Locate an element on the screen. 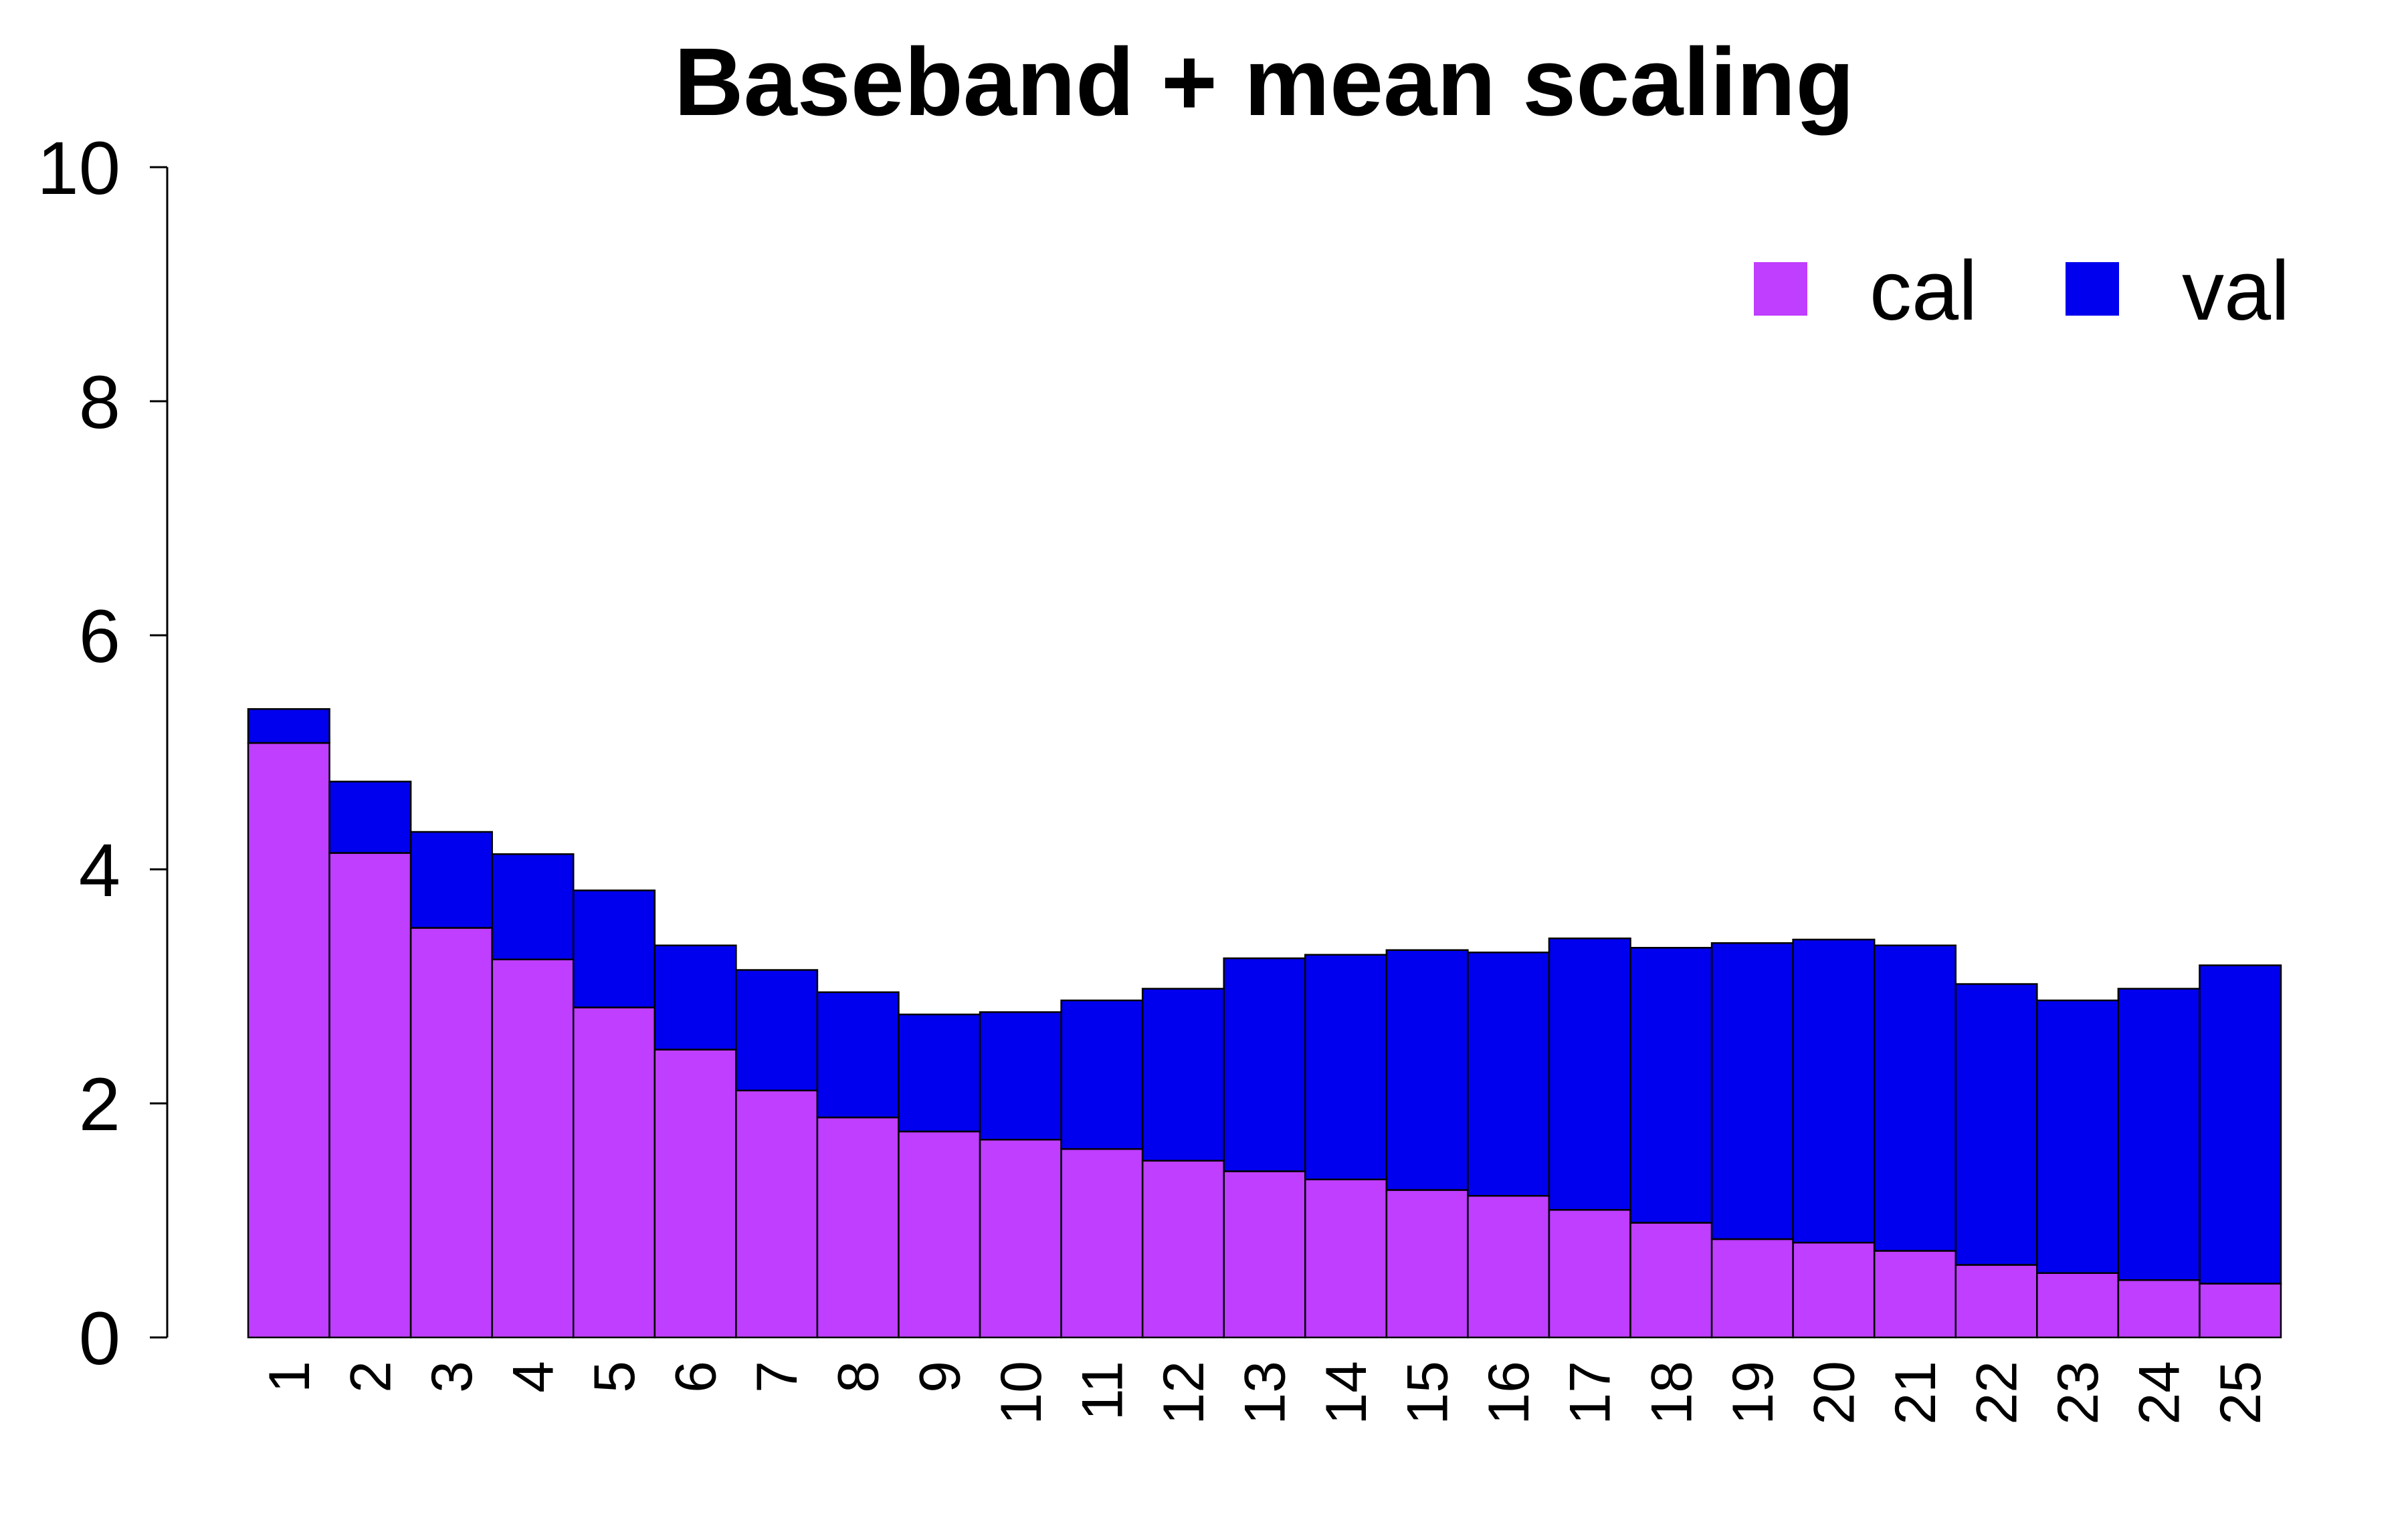  x-tick-label: 9 is located at coordinates (940, 1377).